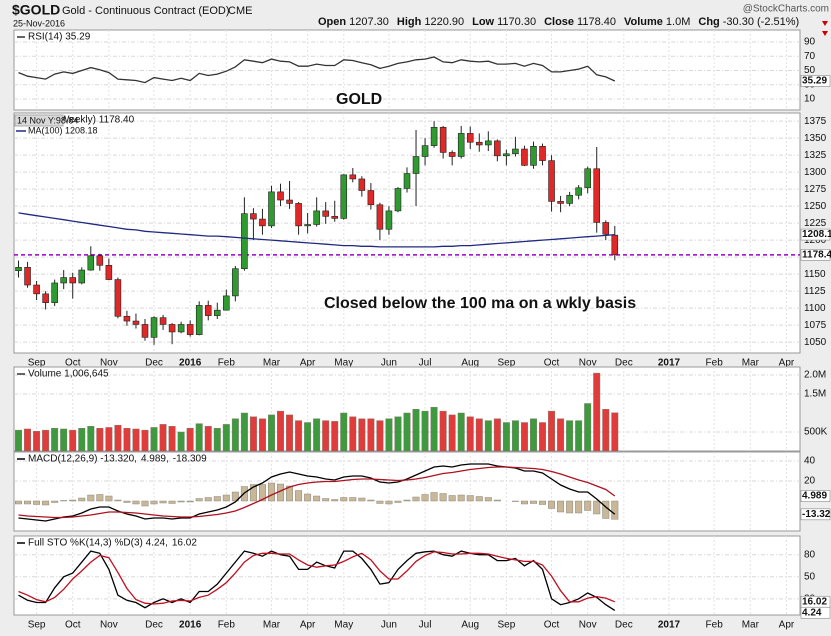 This screenshot has width=831, height=636. I want to click on value-box-label: -13.32, so click(816, 514).